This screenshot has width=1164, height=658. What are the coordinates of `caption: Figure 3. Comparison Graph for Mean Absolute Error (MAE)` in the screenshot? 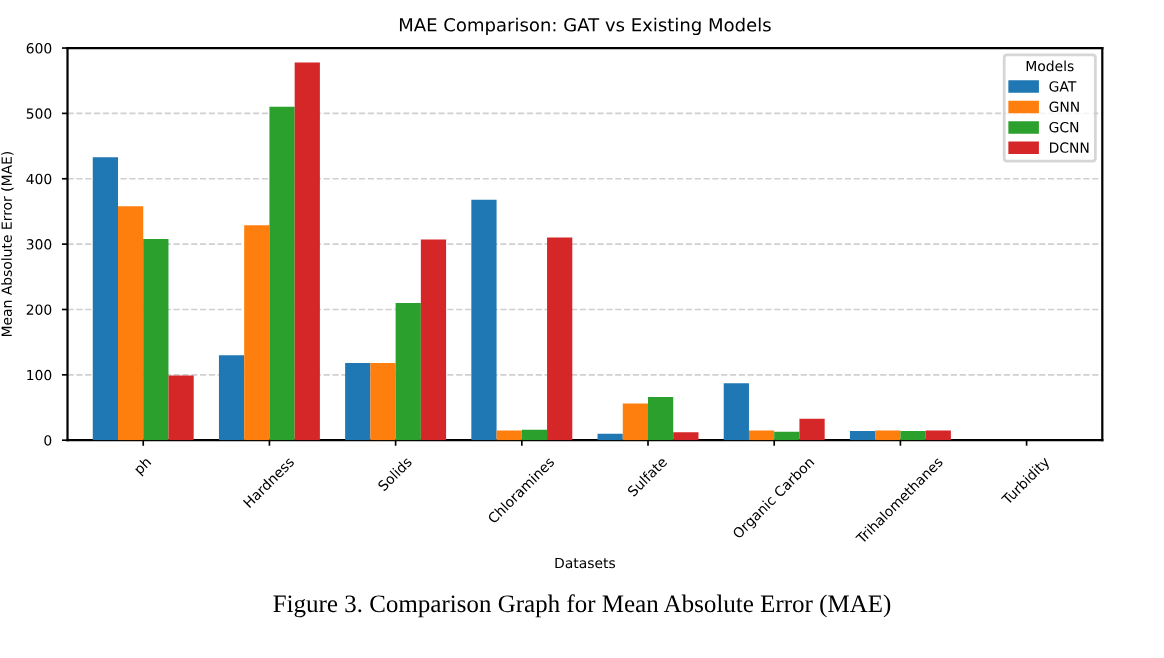 It's located at (582, 606).